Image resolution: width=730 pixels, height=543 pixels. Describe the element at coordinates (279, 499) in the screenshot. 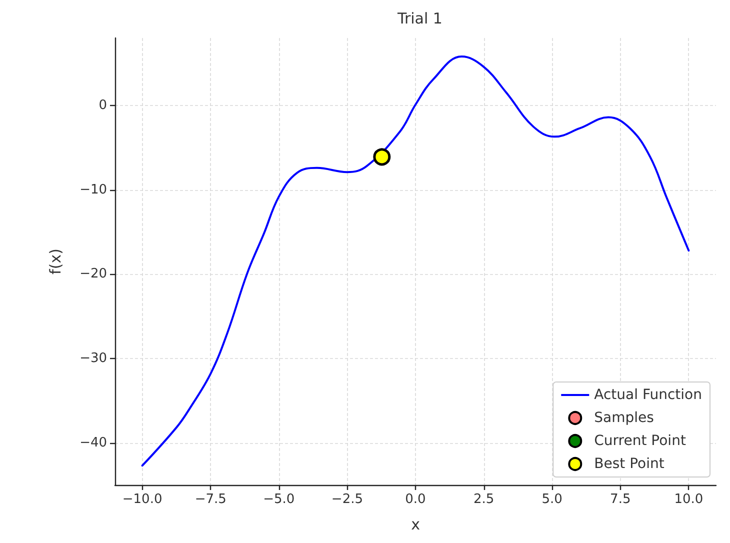

I see `x-tick-label: −5.0` at that location.